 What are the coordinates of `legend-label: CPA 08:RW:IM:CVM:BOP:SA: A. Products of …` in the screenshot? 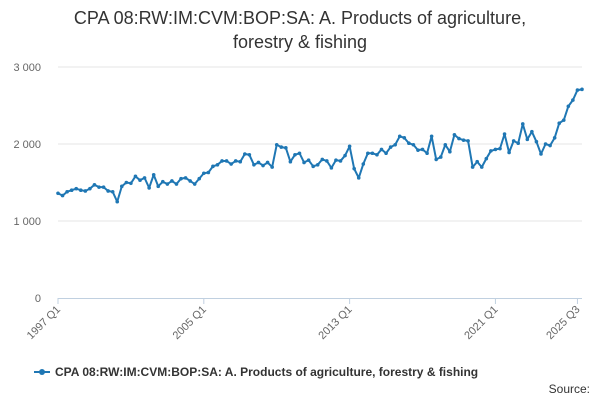 It's located at (267, 372).